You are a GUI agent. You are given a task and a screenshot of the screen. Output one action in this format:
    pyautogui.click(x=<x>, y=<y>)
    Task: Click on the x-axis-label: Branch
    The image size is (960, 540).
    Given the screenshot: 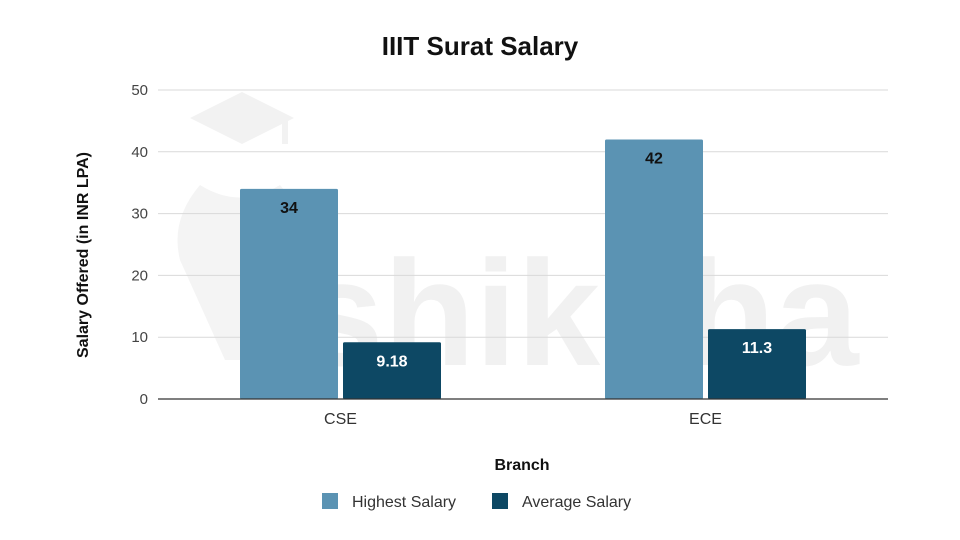 What is the action you would take?
    pyautogui.click(x=521, y=465)
    